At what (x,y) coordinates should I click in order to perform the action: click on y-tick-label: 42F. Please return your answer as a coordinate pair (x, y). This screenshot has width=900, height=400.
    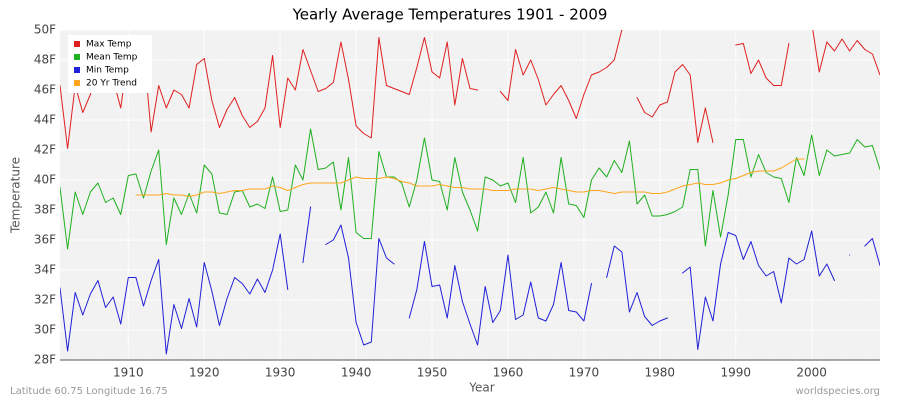
    Looking at the image, I should click on (45, 150).